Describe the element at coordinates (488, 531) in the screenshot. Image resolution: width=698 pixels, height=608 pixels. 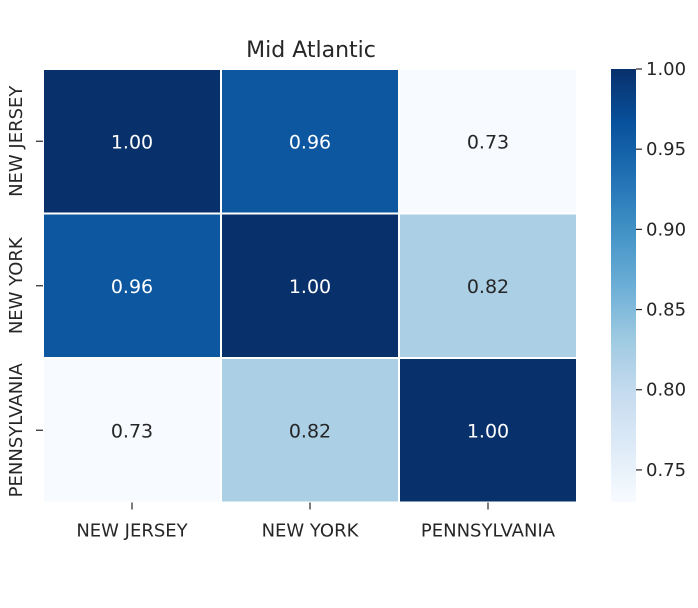
I see `x-tick-label: PENNSYLVANIA` at that location.